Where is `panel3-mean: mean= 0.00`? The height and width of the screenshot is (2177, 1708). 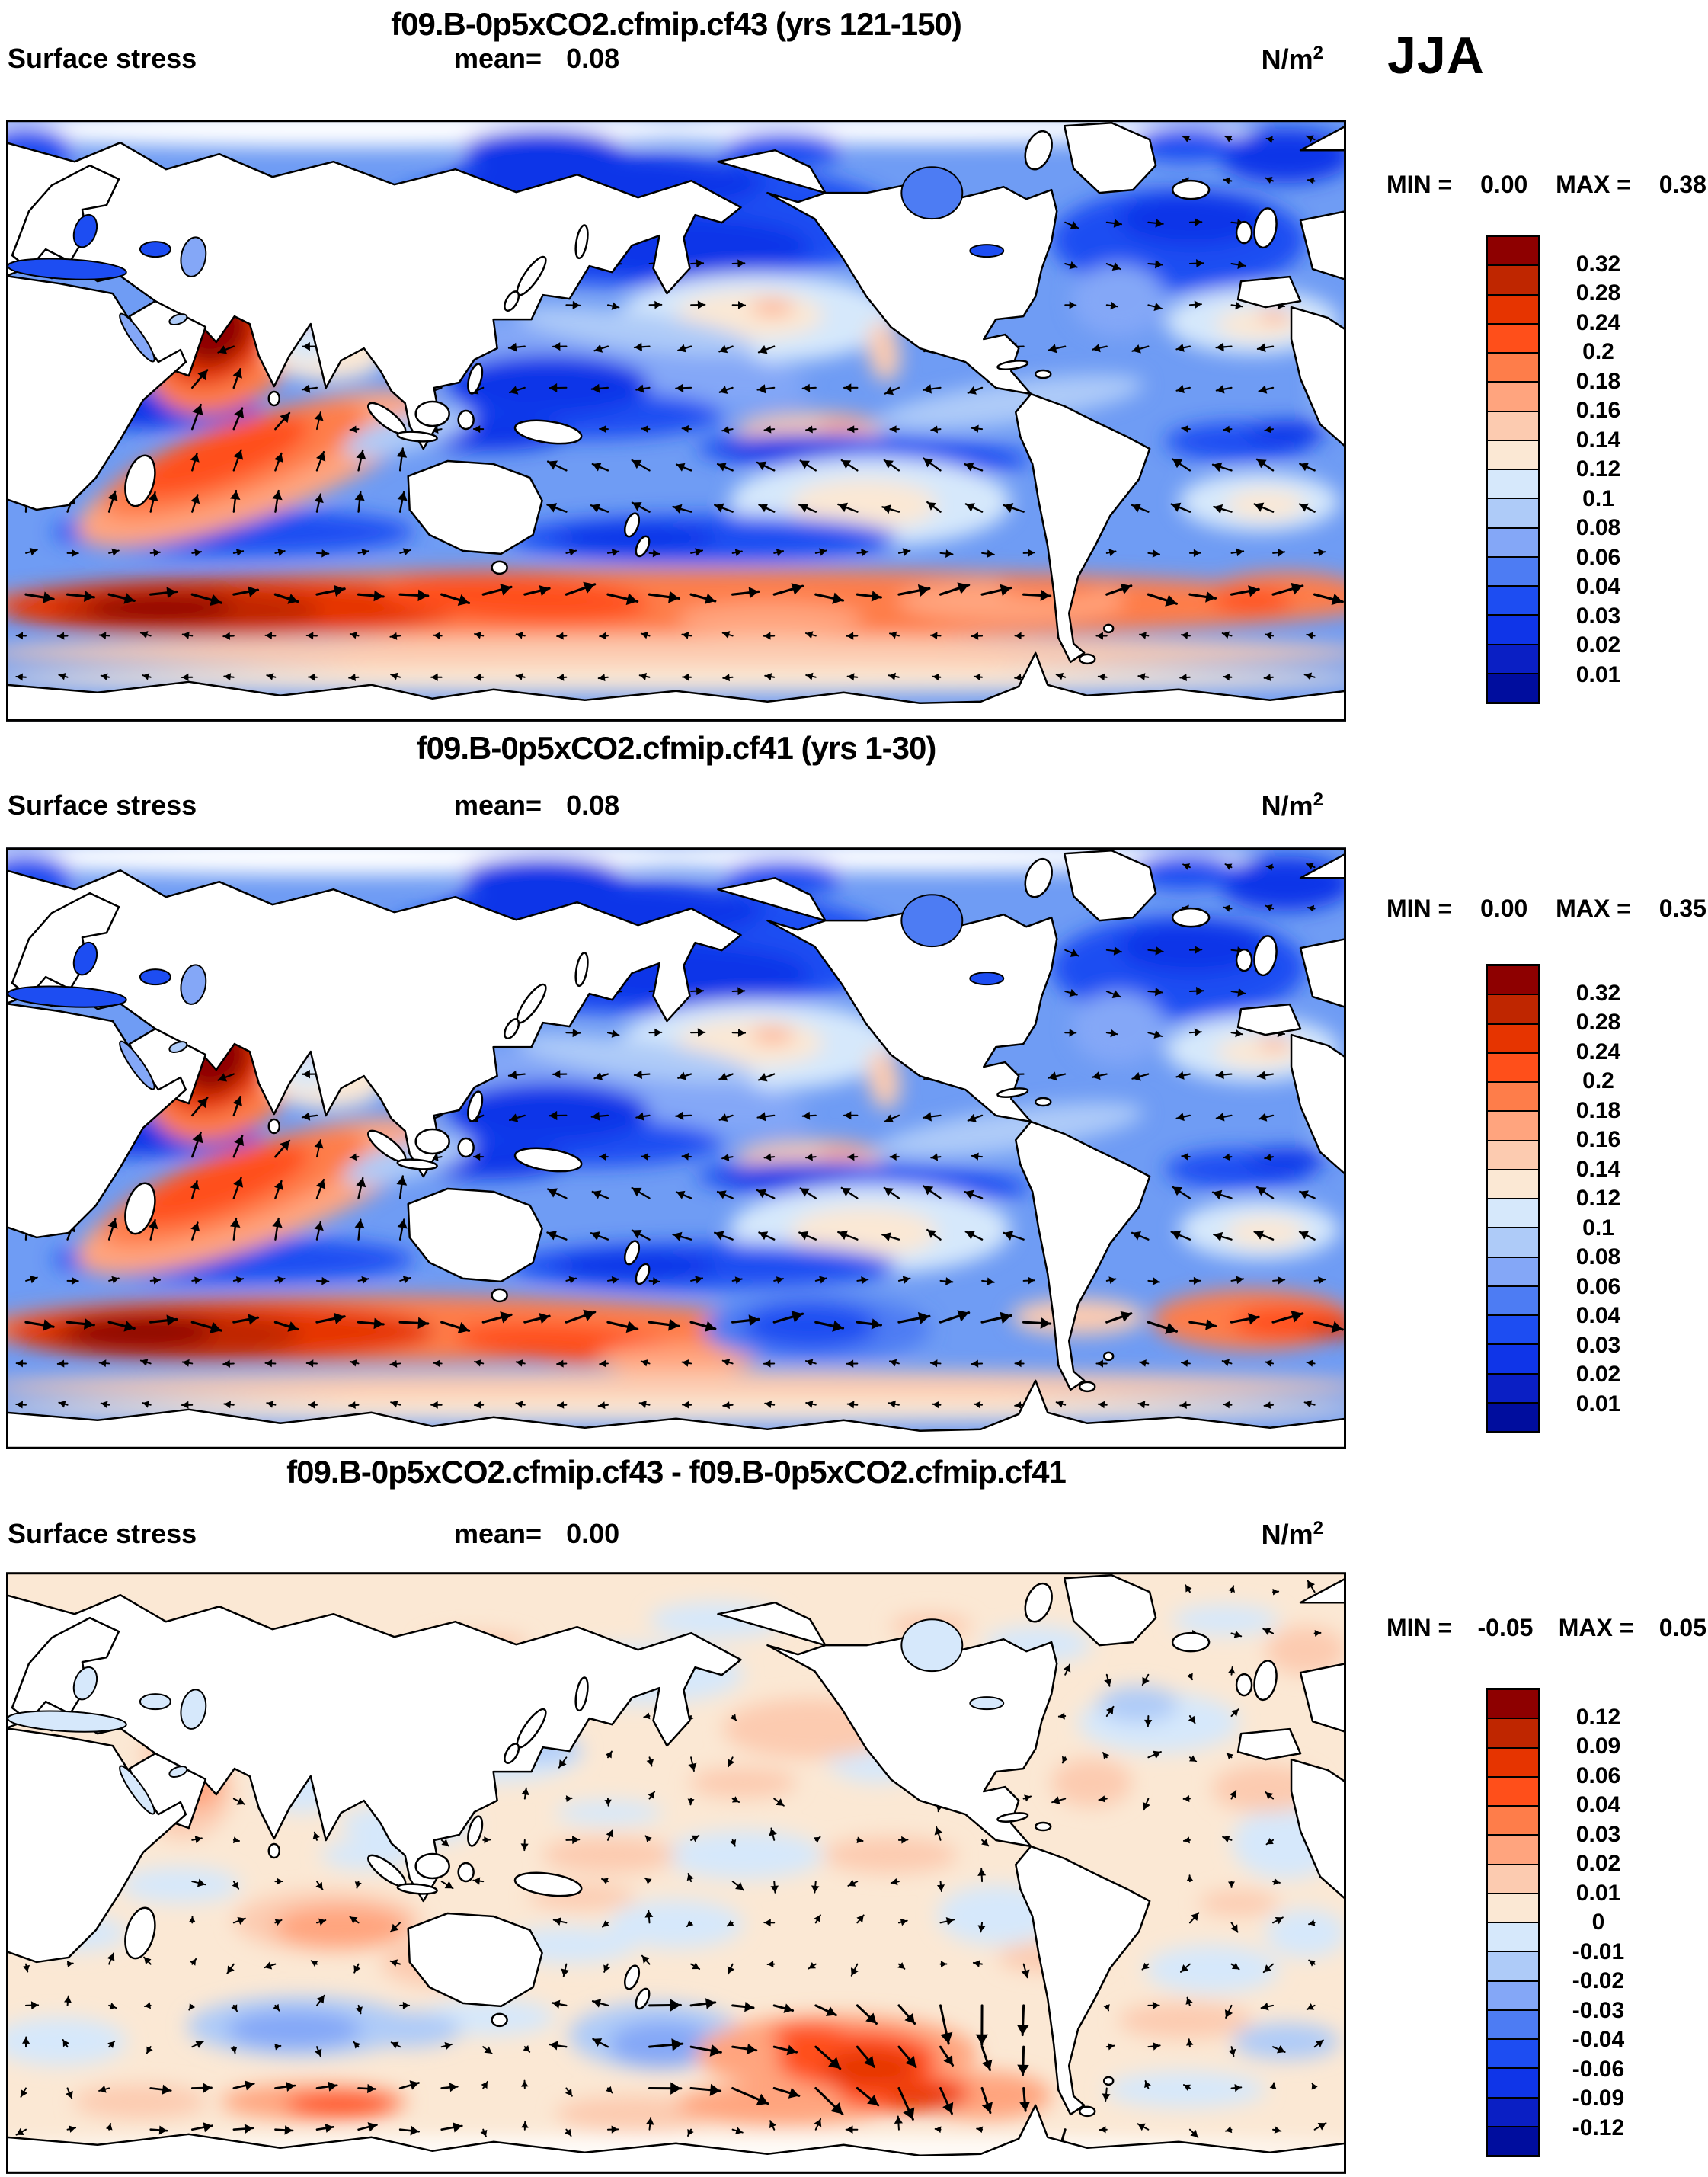
panel3-mean: mean= 0.00 is located at coordinates (537, 1533).